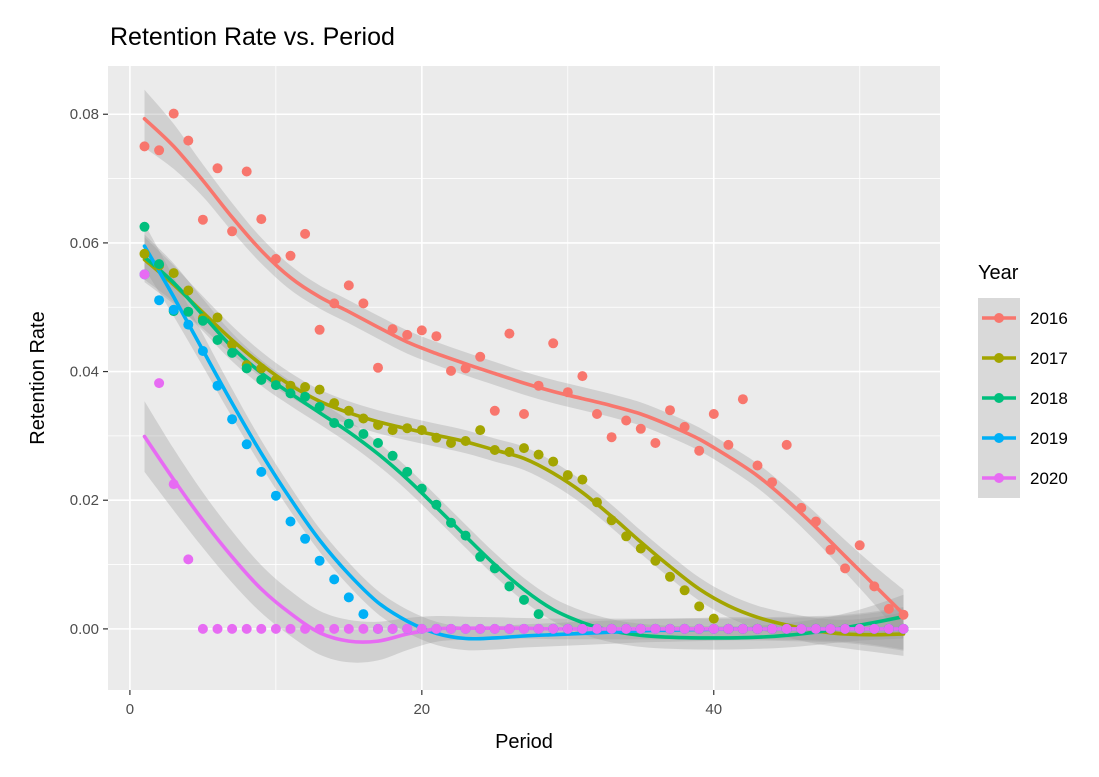 The image size is (1099, 777). What do you see at coordinates (1049, 358) in the screenshot?
I see `legend-label: 2017` at bounding box center [1049, 358].